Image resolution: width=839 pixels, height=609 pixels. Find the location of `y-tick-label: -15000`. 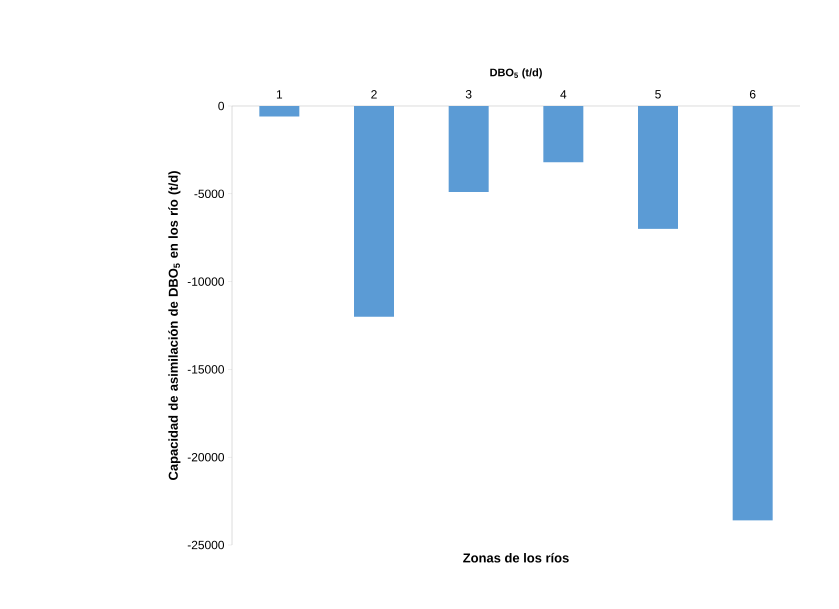

y-tick-label: -15000 is located at coordinates (206, 369).